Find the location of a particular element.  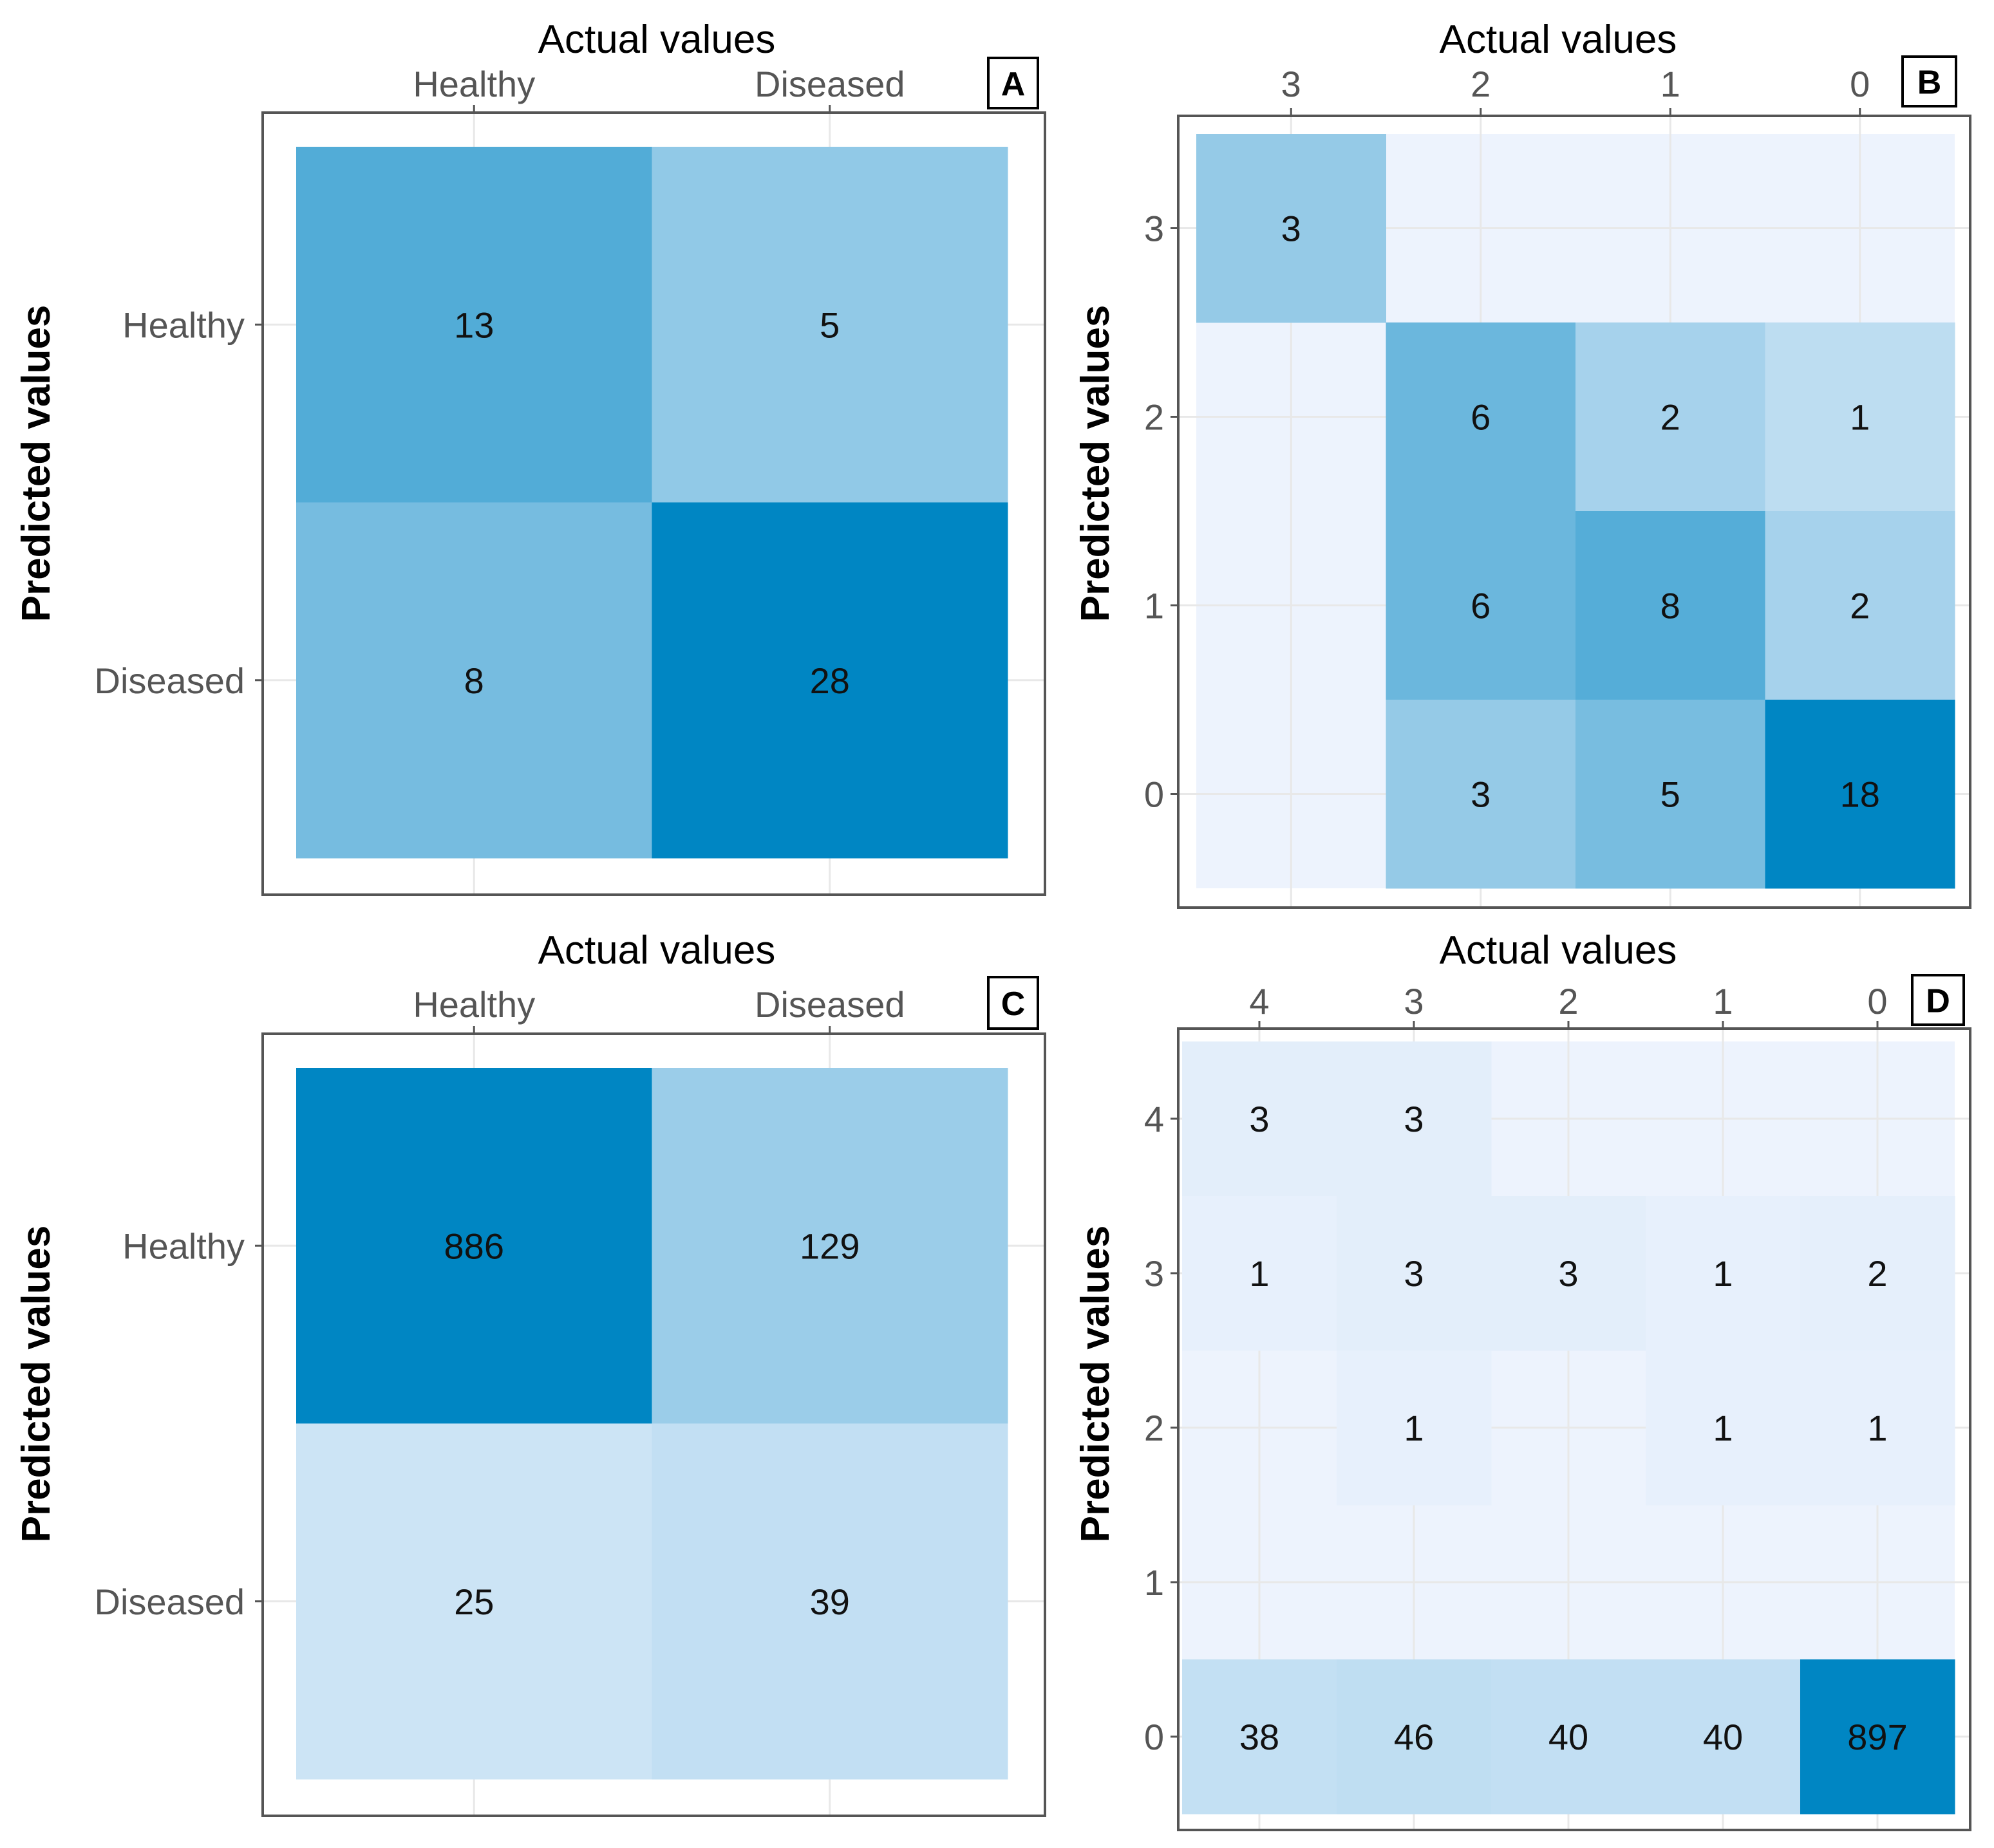

cell-value-label: 129 is located at coordinates (830, 1246).